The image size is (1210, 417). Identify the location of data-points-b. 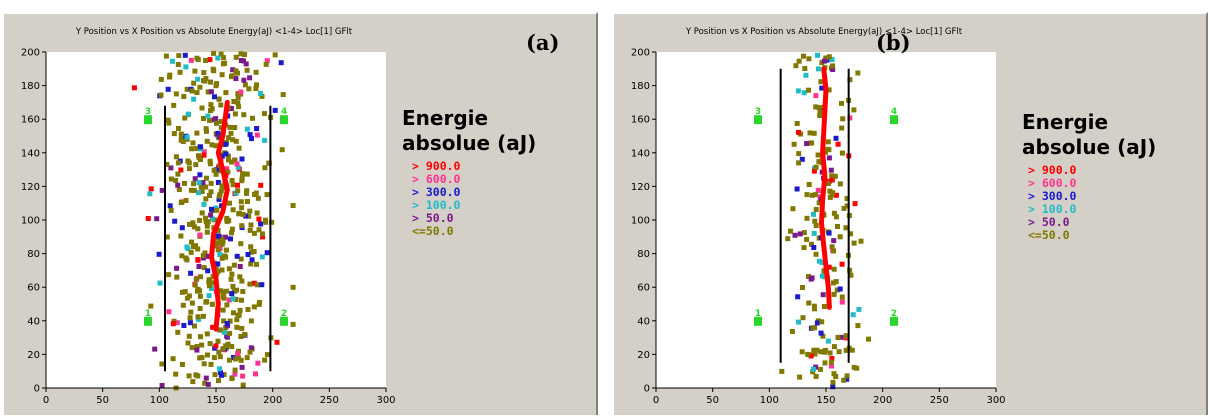
(825, 221).